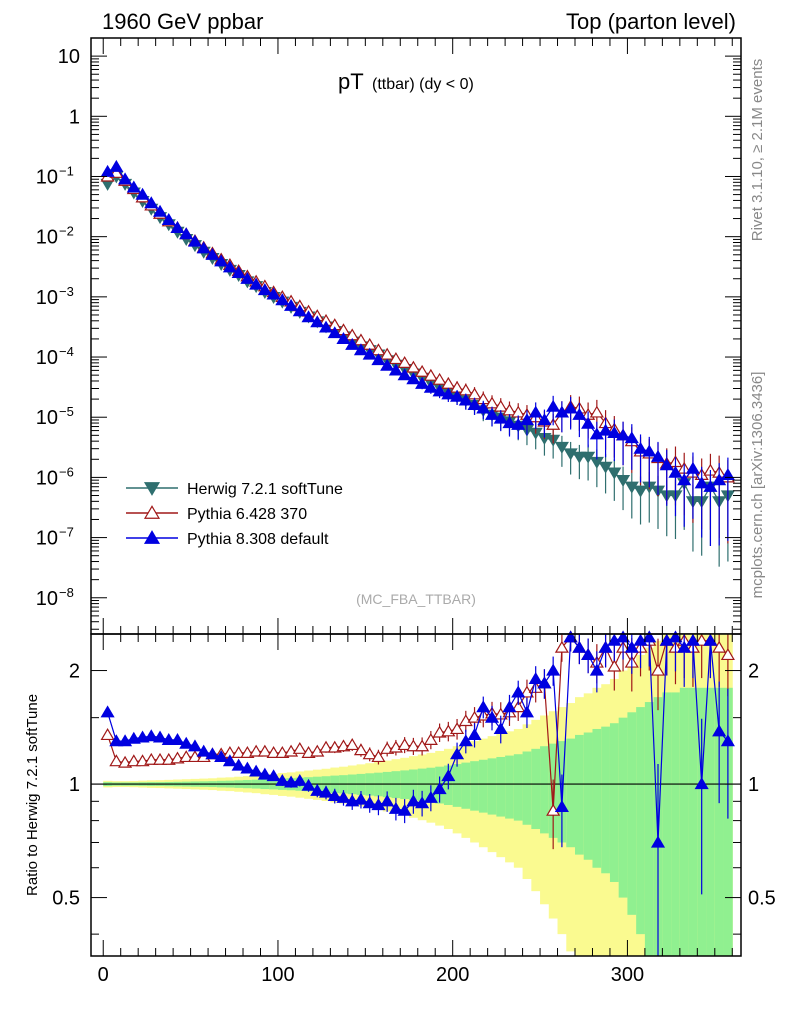  I want to click on main-y-tick-exponent: −8, so click(66, 592).